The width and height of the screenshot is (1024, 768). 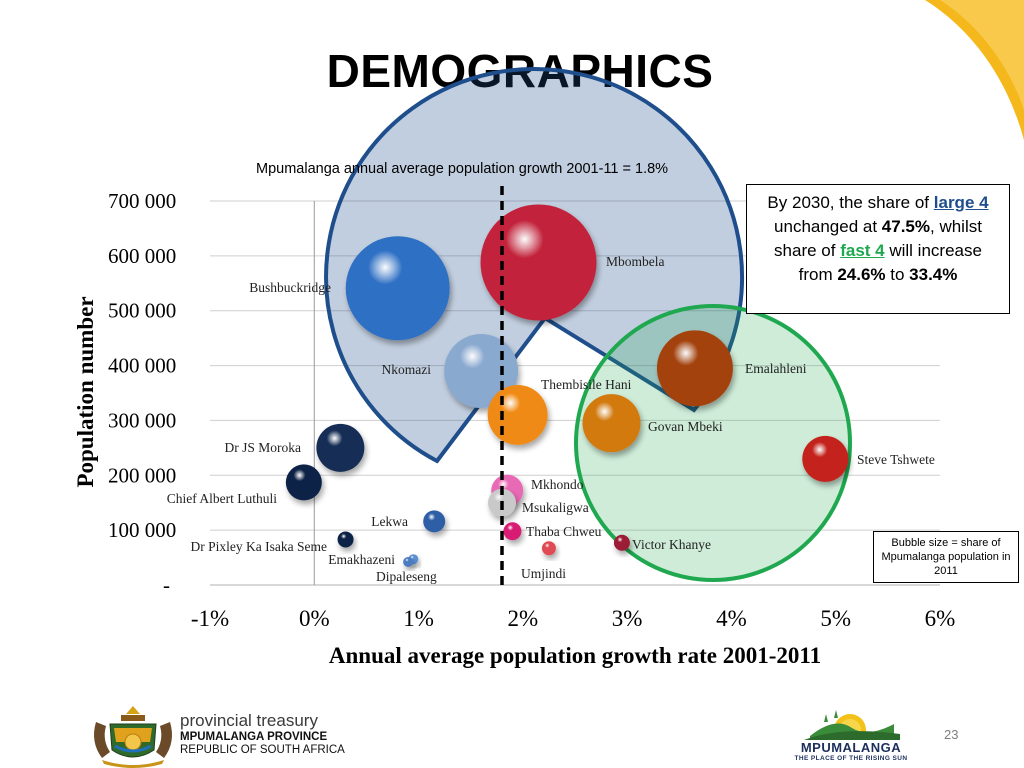 What do you see at coordinates (142, 475) in the screenshot?
I see `y-tick-2: 200 000` at bounding box center [142, 475].